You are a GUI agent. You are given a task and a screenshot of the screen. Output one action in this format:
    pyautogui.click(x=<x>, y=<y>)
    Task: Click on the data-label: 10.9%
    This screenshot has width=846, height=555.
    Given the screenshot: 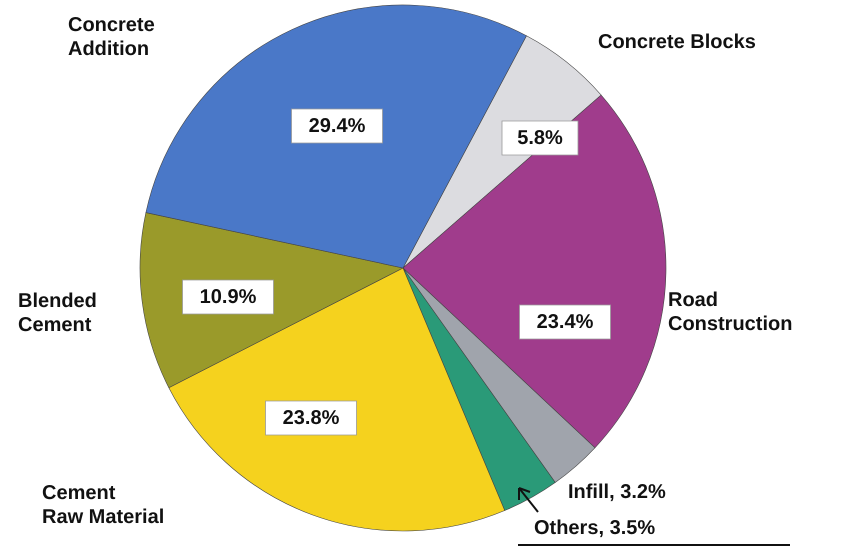 What is the action you would take?
    pyautogui.click(x=228, y=297)
    